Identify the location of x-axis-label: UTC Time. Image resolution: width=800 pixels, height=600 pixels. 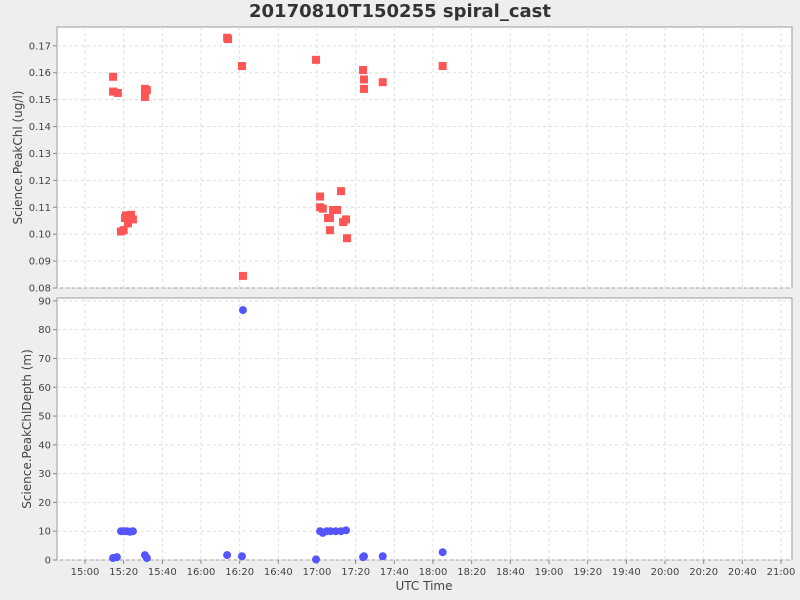
(424, 586).